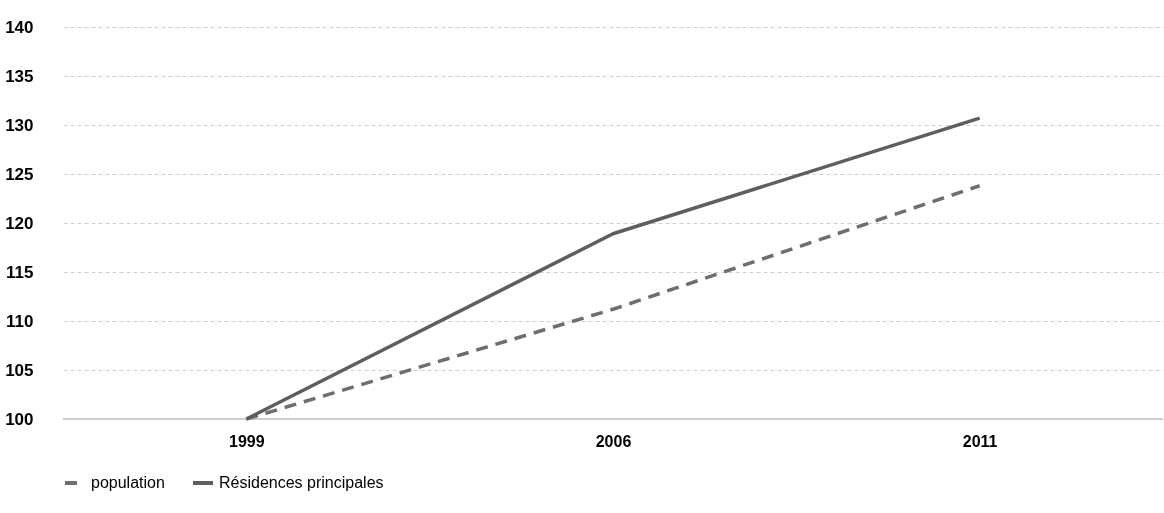 Image resolution: width=1164 pixels, height=513 pixels. Describe the element at coordinates (128, 482) in the screenshot. I see `legend-label: population` at that location.